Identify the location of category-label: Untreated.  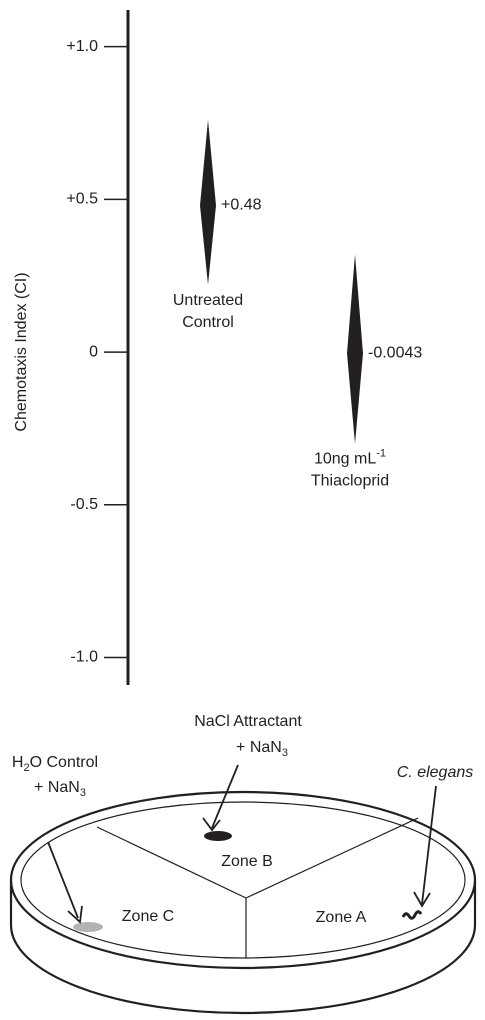
(208, 300).